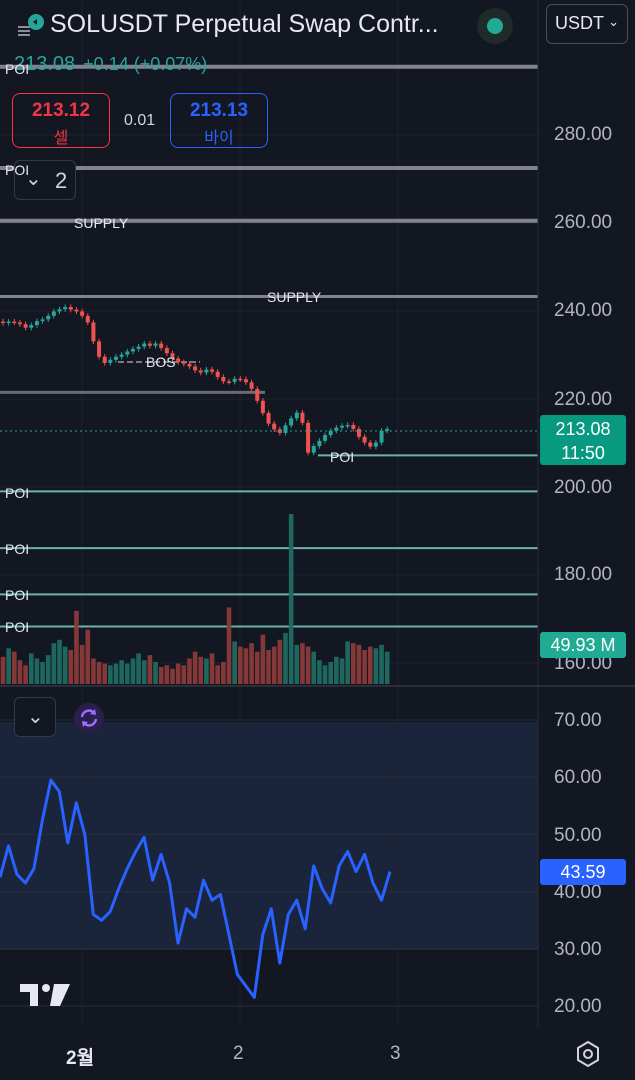 This screenshot has width=635, height=1080. I want to click on price-axis-label: 260.00, so click(583, 222).